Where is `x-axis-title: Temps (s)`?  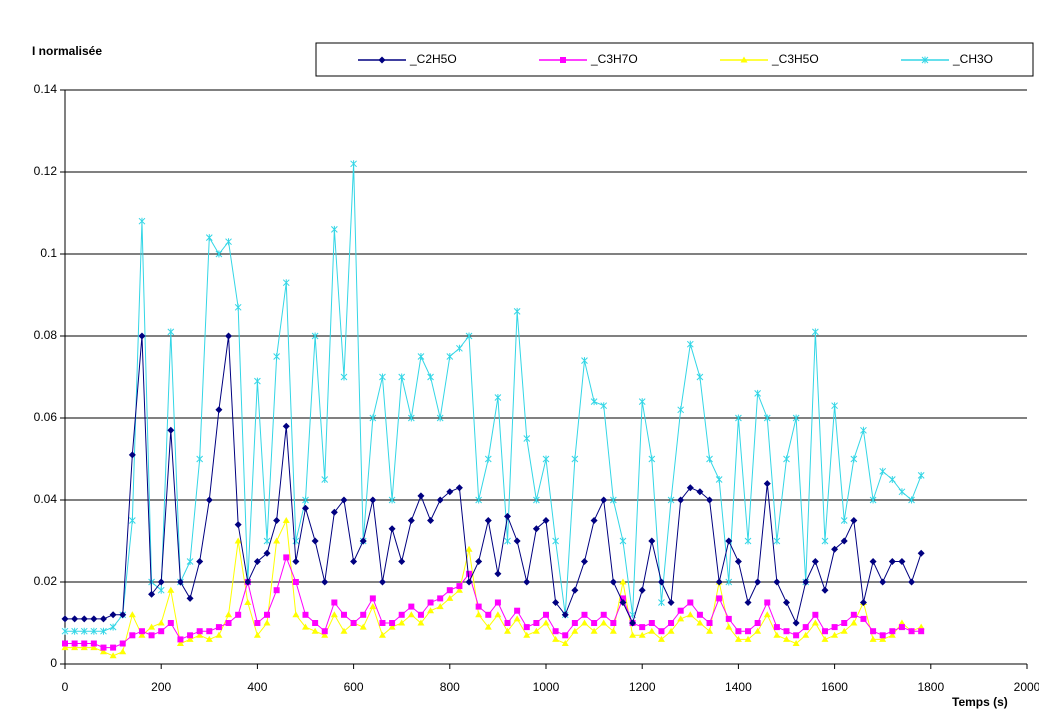 x-axis-title: Temps (s) is located at coordinates (980, 702).